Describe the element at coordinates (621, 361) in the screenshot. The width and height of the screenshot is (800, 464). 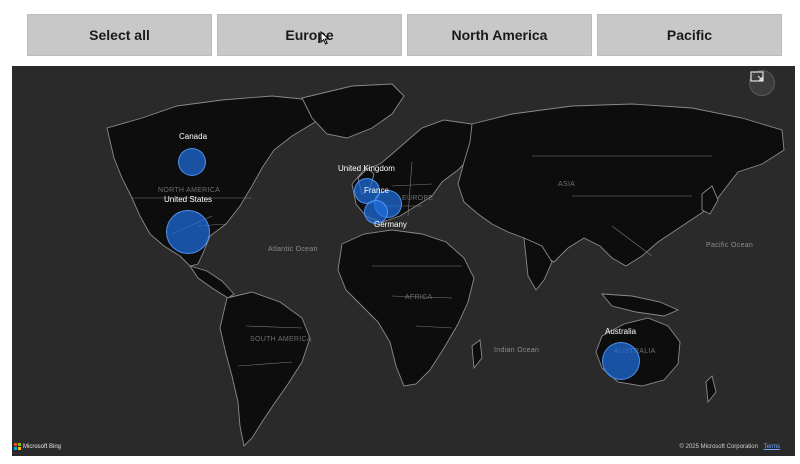
I see `bubble-australia` at that location.